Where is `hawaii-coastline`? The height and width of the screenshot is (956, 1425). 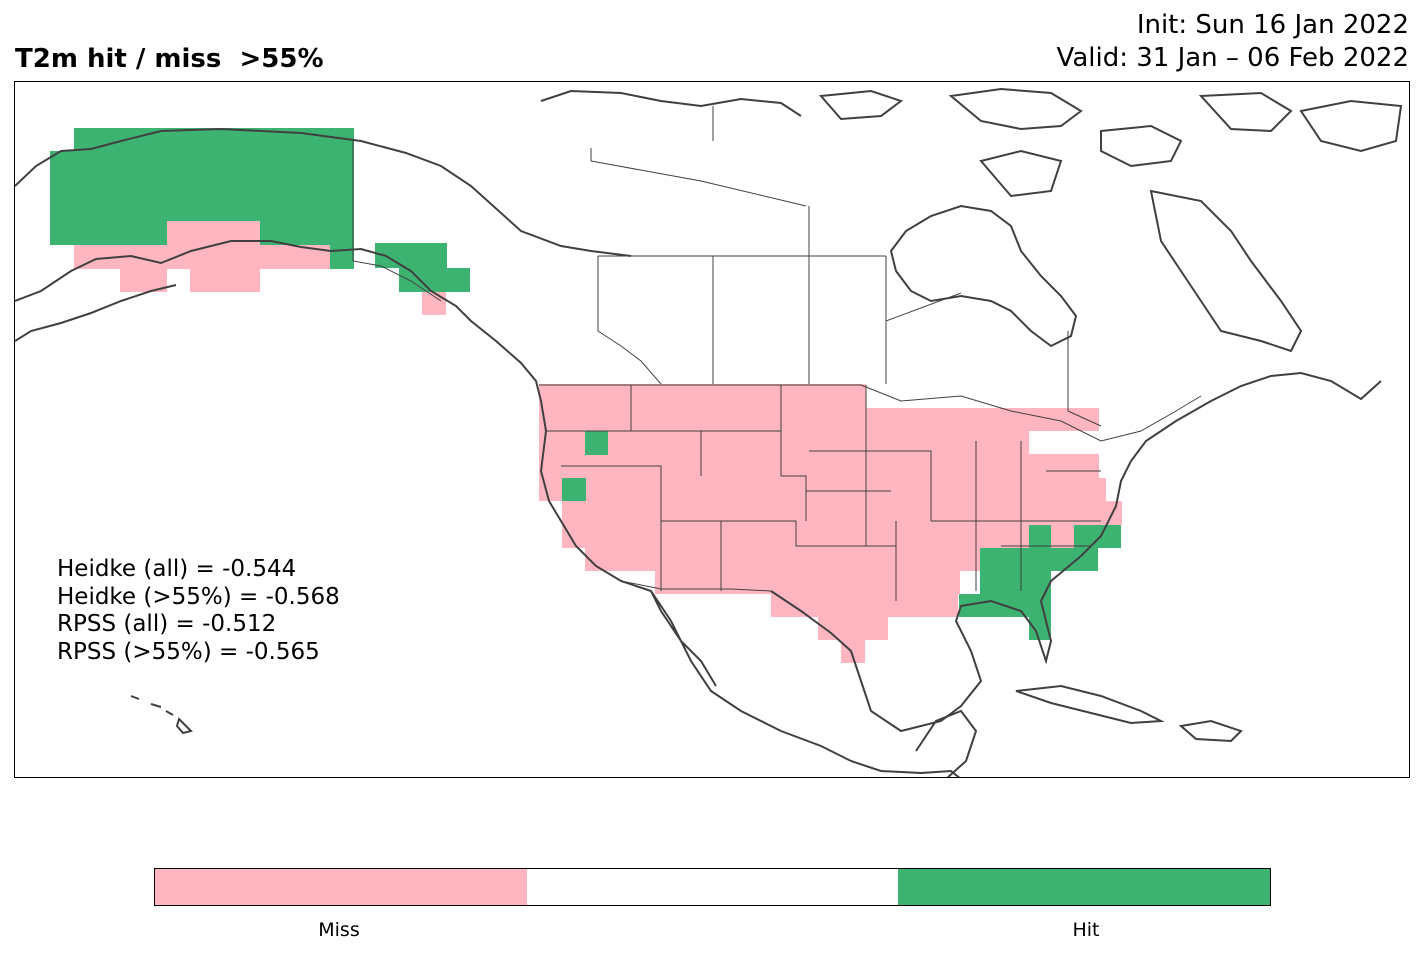 hawaii-coastline is located at coordinates (161, 715).